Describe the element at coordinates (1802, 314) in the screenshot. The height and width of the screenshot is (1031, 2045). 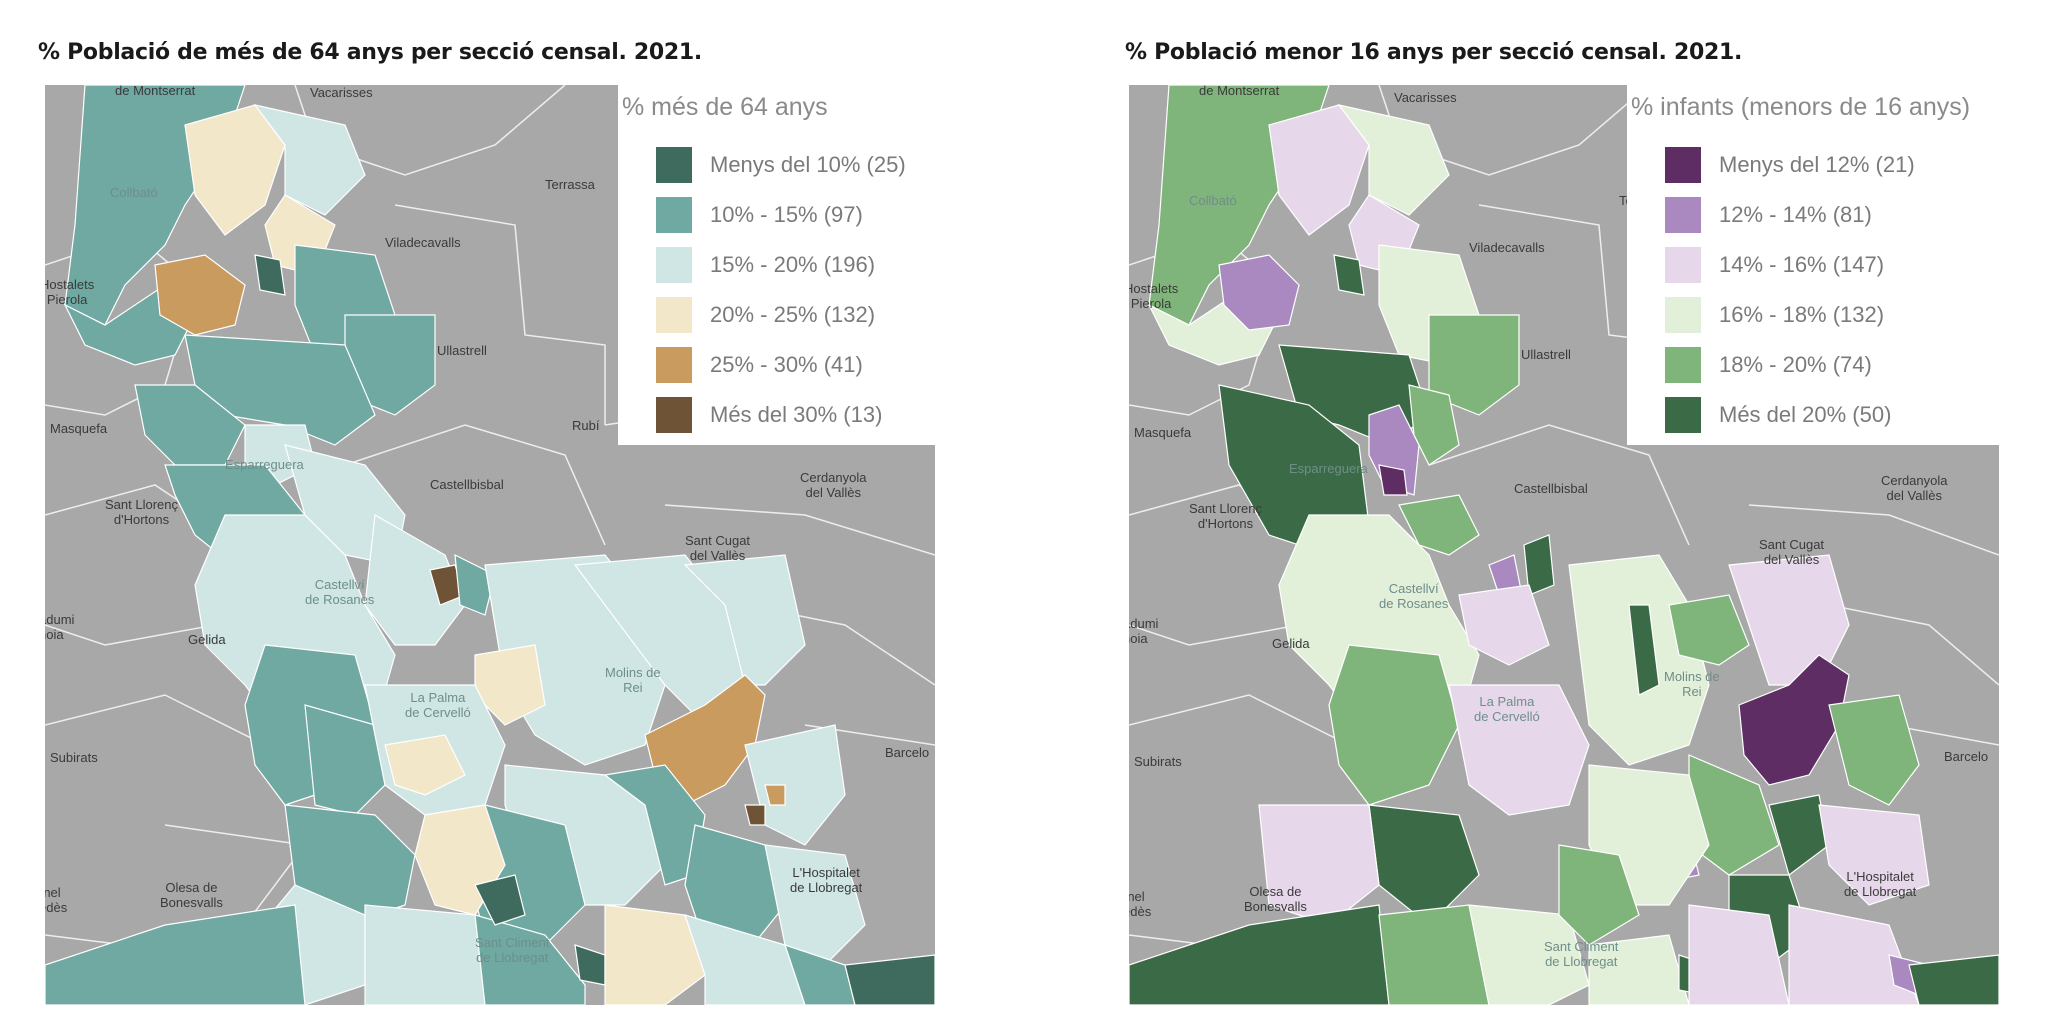
I see `legend-label: 16% - 18% (132)` at that location.